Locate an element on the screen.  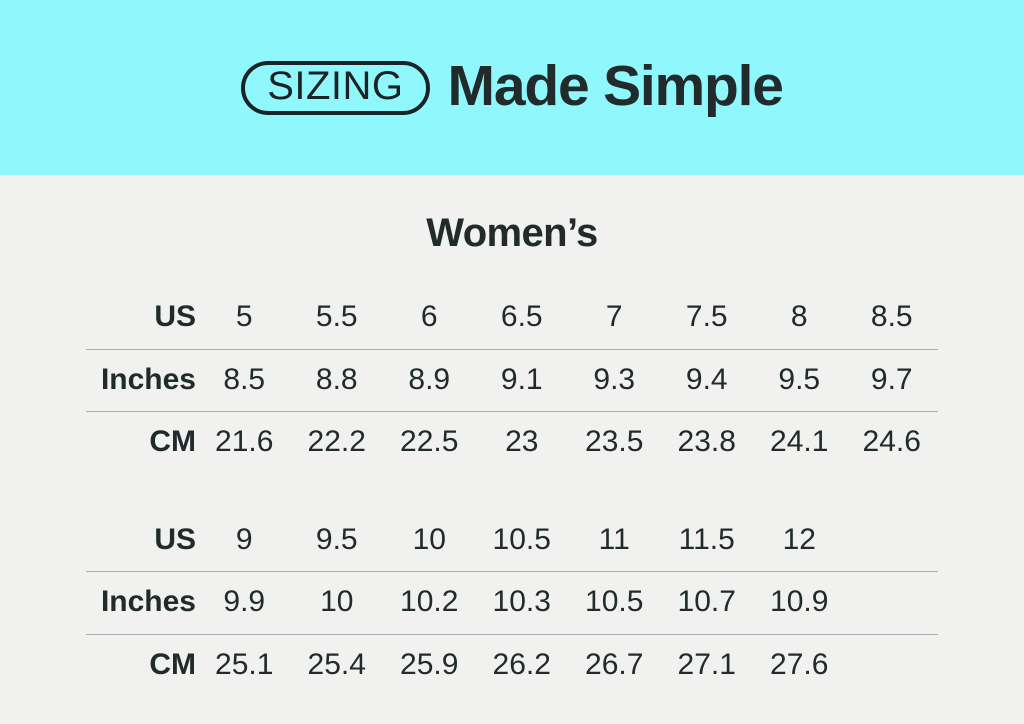
table-row: Inches 8.5 8.8 8.9 9.1 9.3 9.4 9.5 9.7 is located at coordinates (512, 380).